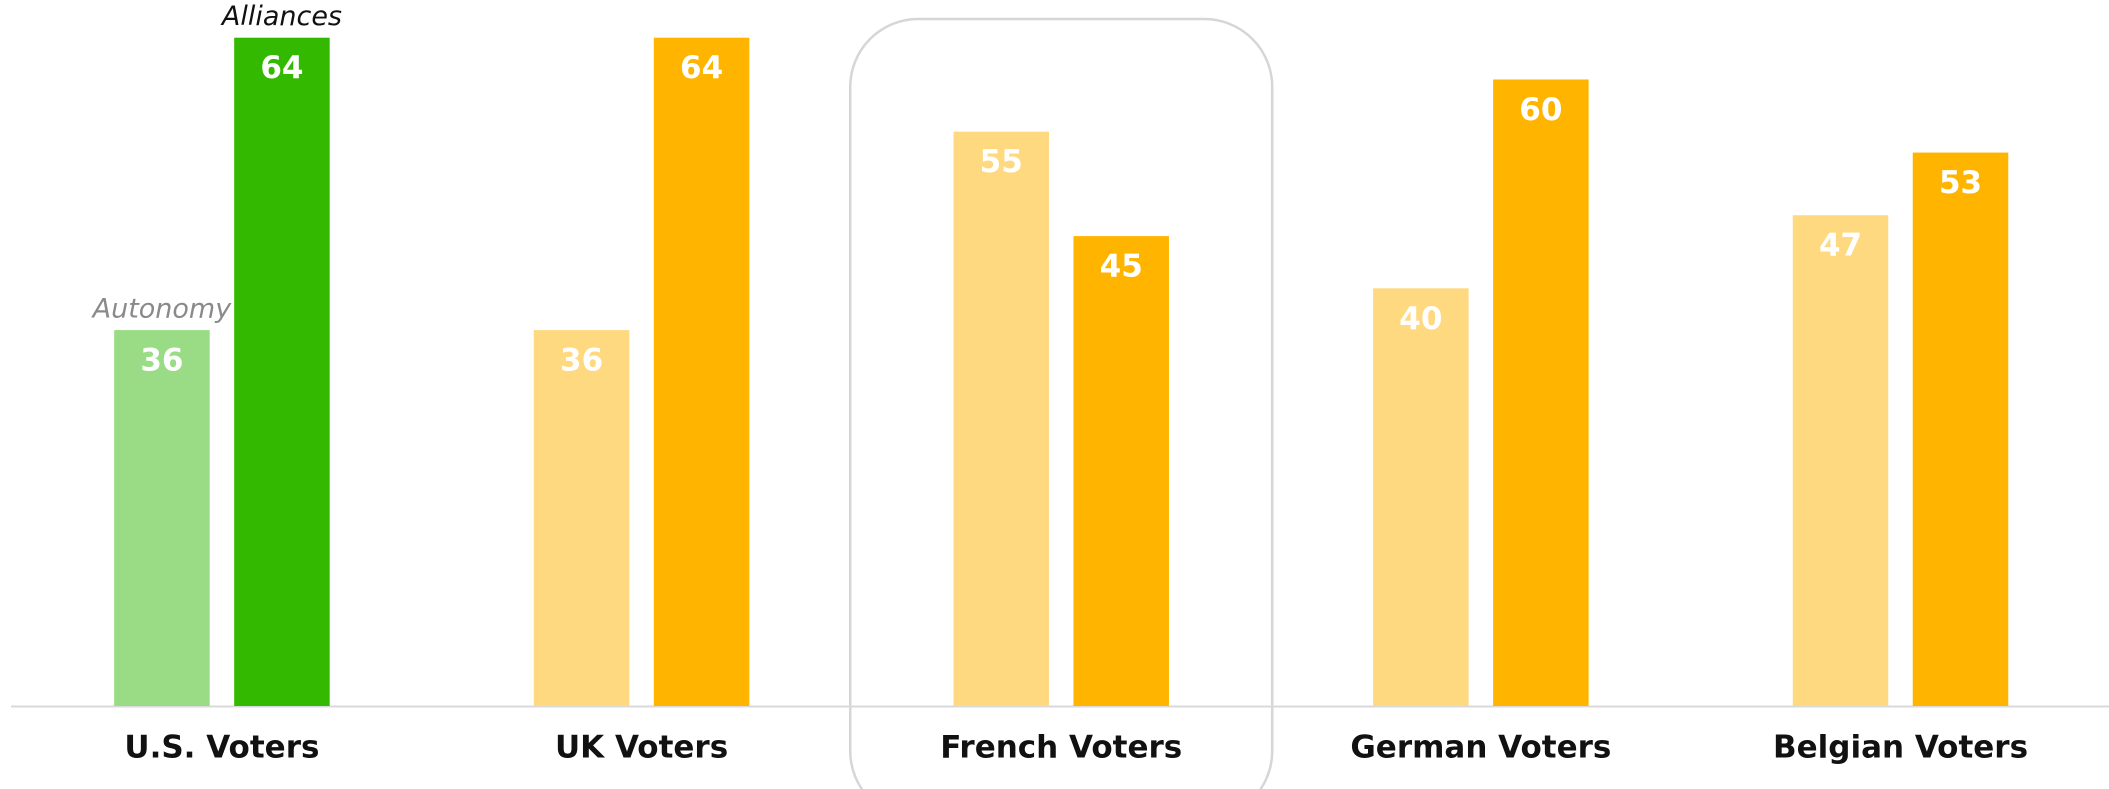 The height and width of the screenshot is (789, 2109). I want to click on data-label: 55, so click(1001, 162).